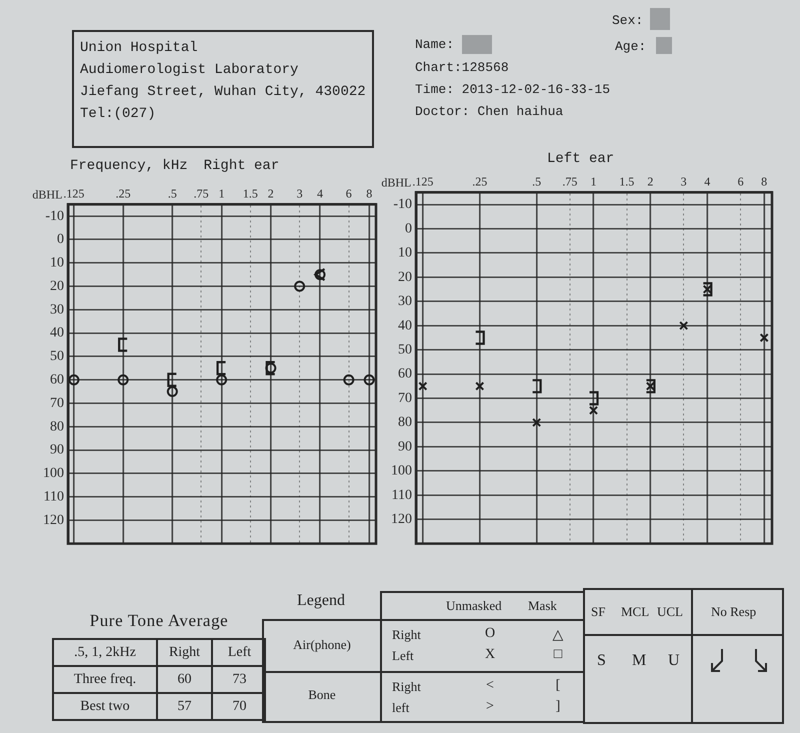 This screenshot has height=733, width=800. What do you see at coordinates (490, 634) in the screenshot?
I see `text: O` at bounding box center [490, 634].